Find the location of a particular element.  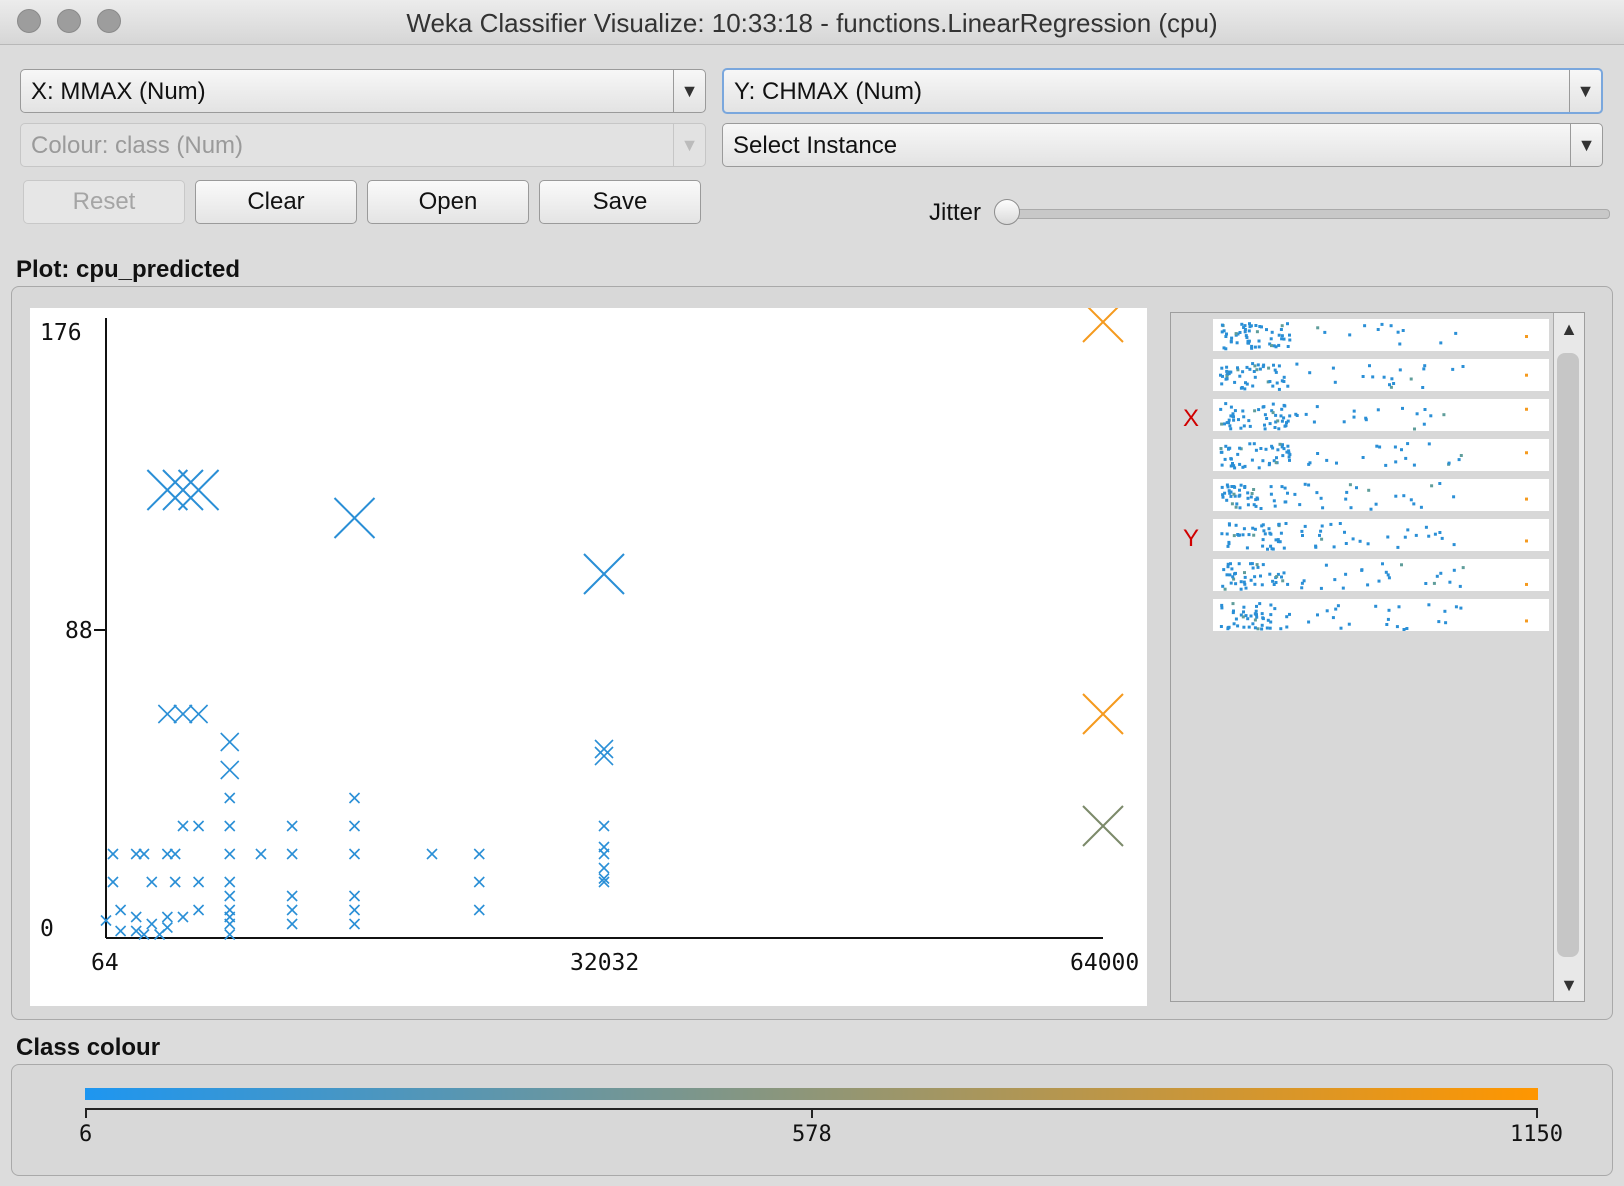

scrollbar-thumb is located at coordinates (1568, 655).